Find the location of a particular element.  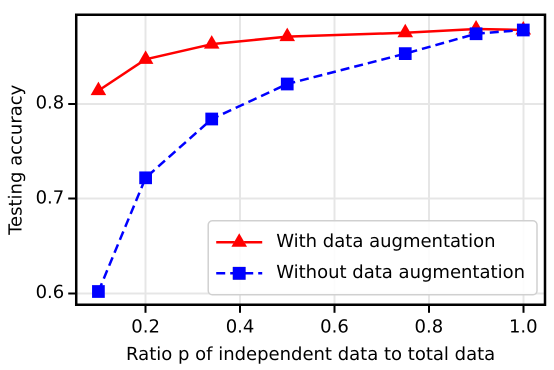

x-axis-title: Ratio p of independent data to total data is located at coordinates (311, 354).